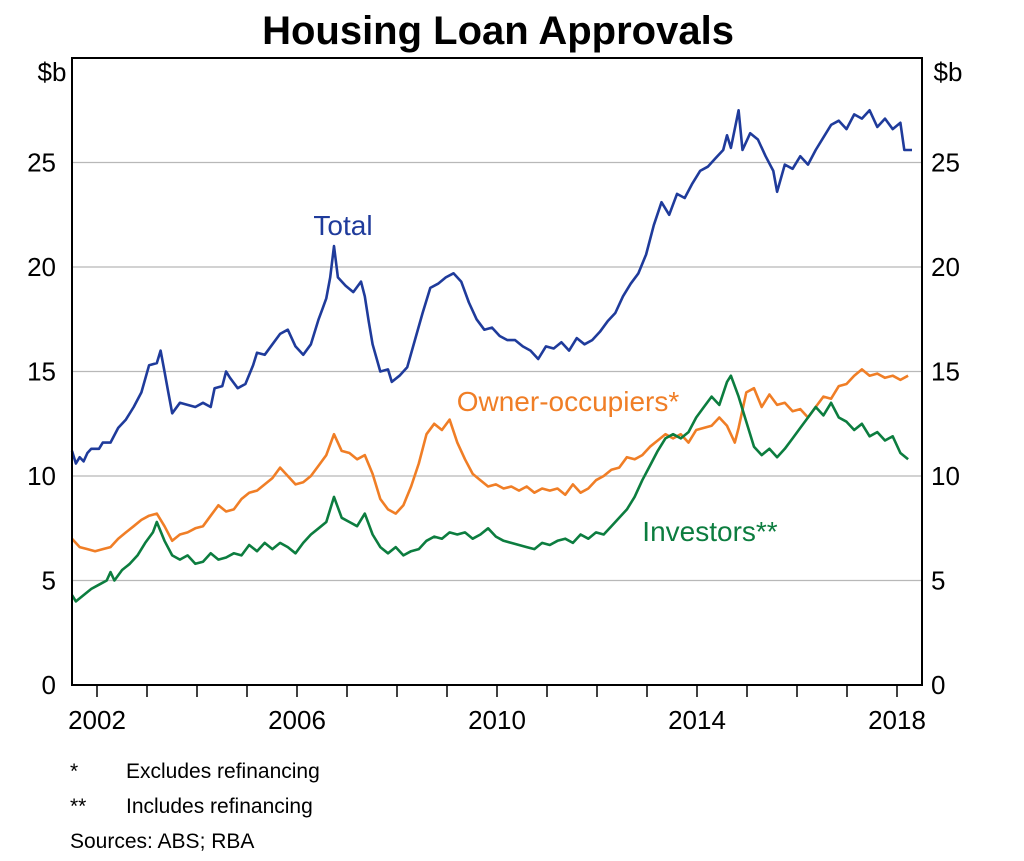 The width and height of the screenshot is (1024, 861). What do you see at coordinates (297, 720) in the screenshot?
I see `x-tick-label: 2006` at bounding box center [297, 720].